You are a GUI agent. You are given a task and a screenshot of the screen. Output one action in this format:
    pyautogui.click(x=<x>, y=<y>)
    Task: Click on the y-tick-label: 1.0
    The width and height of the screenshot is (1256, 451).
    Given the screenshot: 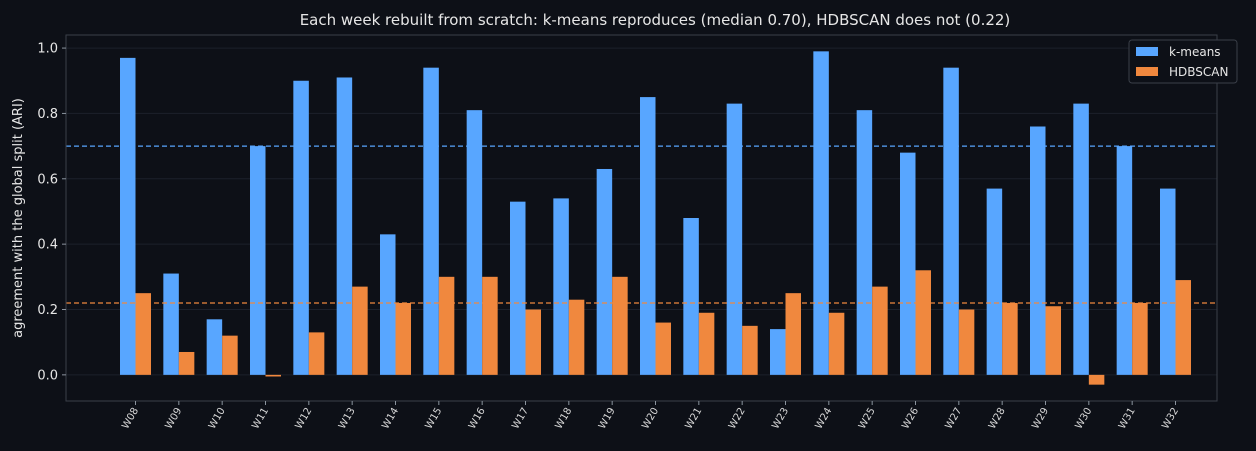 What is the action you would take?
    pyautogui.click(x=47, y=49)
    